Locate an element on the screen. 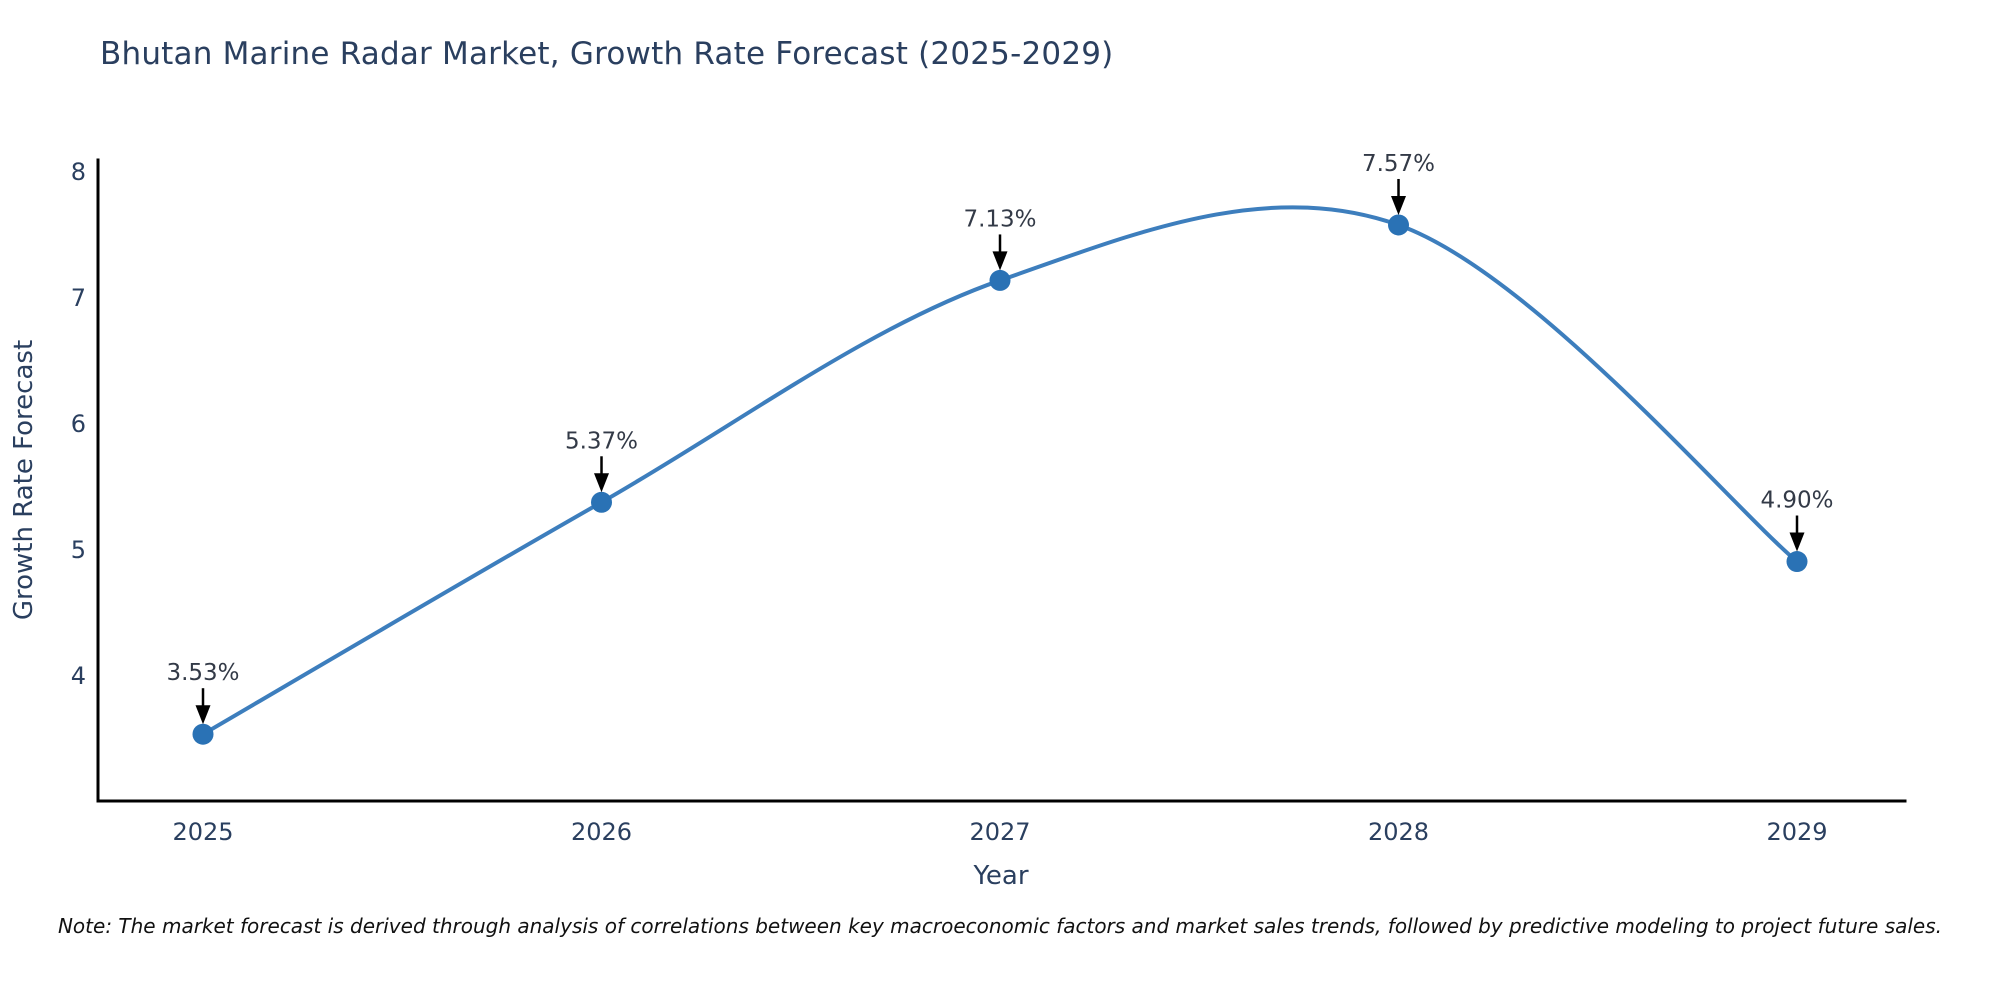 The height and width of the screenshot is (1000, 2000). x-tick-label: 2027 is located at coordinates (999, 832).